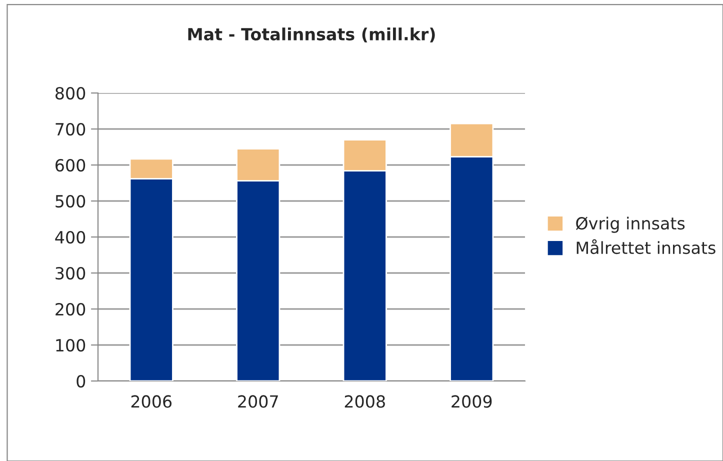 This screenshot has height=461, width=723. What do you see at coordinates (70, 237) in the screenshot?
I see `y-tick-label: 400` at bounding box center [70, 237].